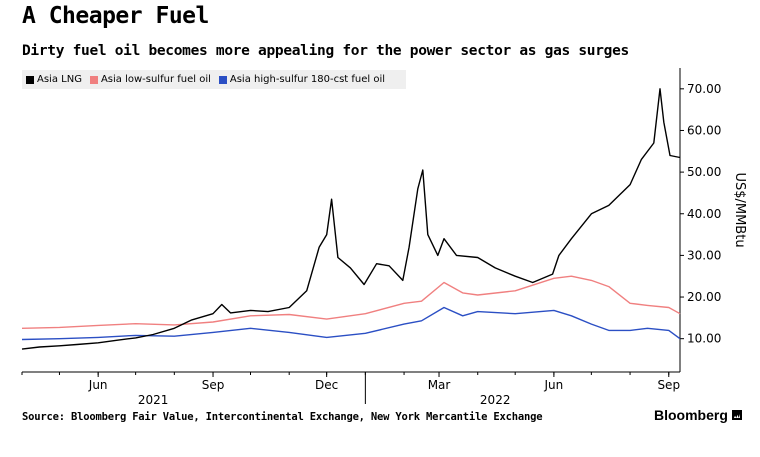 This screenshot has height=457, width=760. Describe the element at coordinates (739, 209) in the screenshot. I see `y-axis-title: US$/MMBtu` at that location.